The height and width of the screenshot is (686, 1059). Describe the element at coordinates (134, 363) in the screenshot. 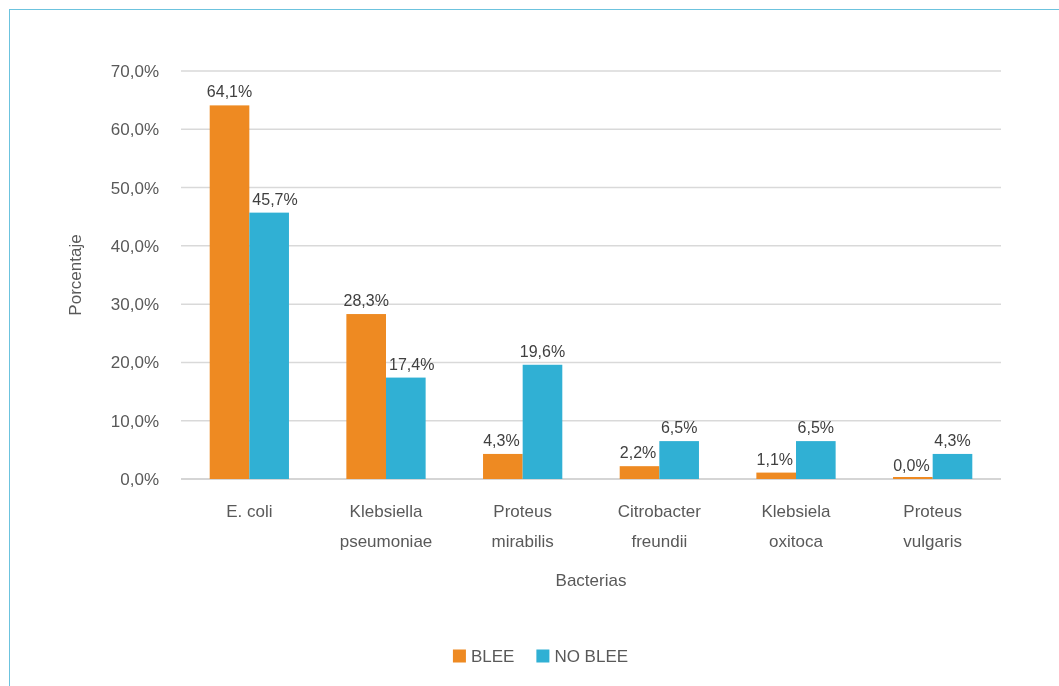

I see `y-tick-label: 20,0%` at that location.